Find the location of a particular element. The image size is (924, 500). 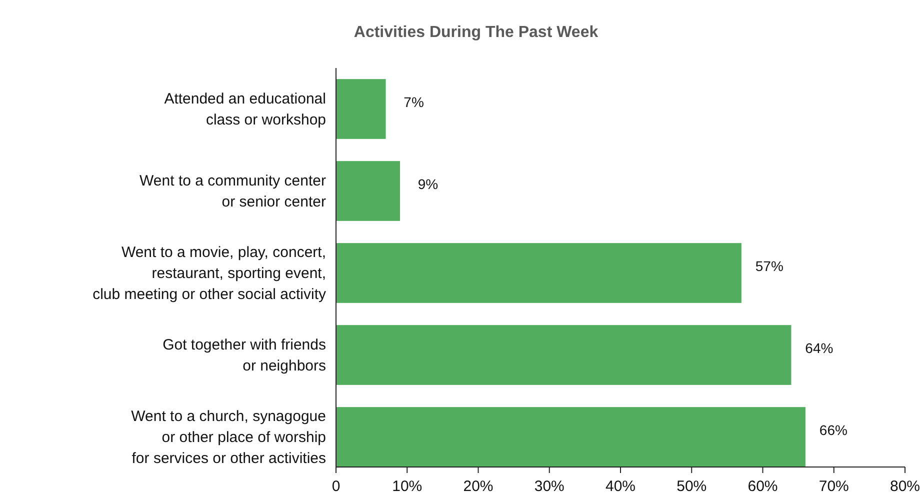

chart-title: Activities During The Past Week is located at coordinates (476, 32).